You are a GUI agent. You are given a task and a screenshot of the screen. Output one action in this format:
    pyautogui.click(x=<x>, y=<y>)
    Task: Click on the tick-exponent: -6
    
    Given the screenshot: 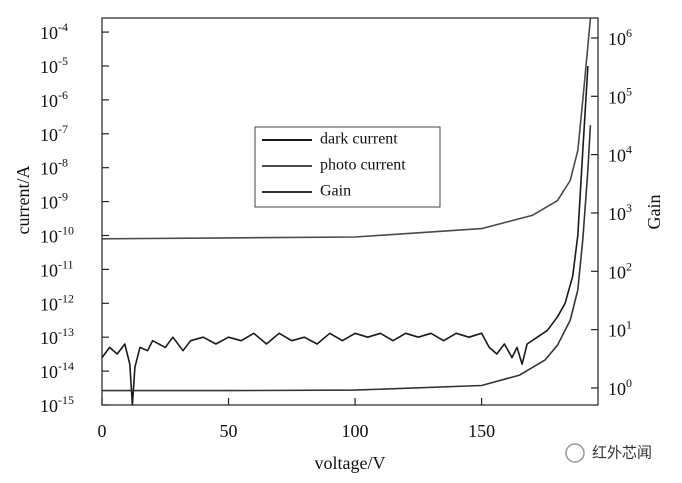 What is the action you would take?
    pyautogui.click(x=63, y=95)
    